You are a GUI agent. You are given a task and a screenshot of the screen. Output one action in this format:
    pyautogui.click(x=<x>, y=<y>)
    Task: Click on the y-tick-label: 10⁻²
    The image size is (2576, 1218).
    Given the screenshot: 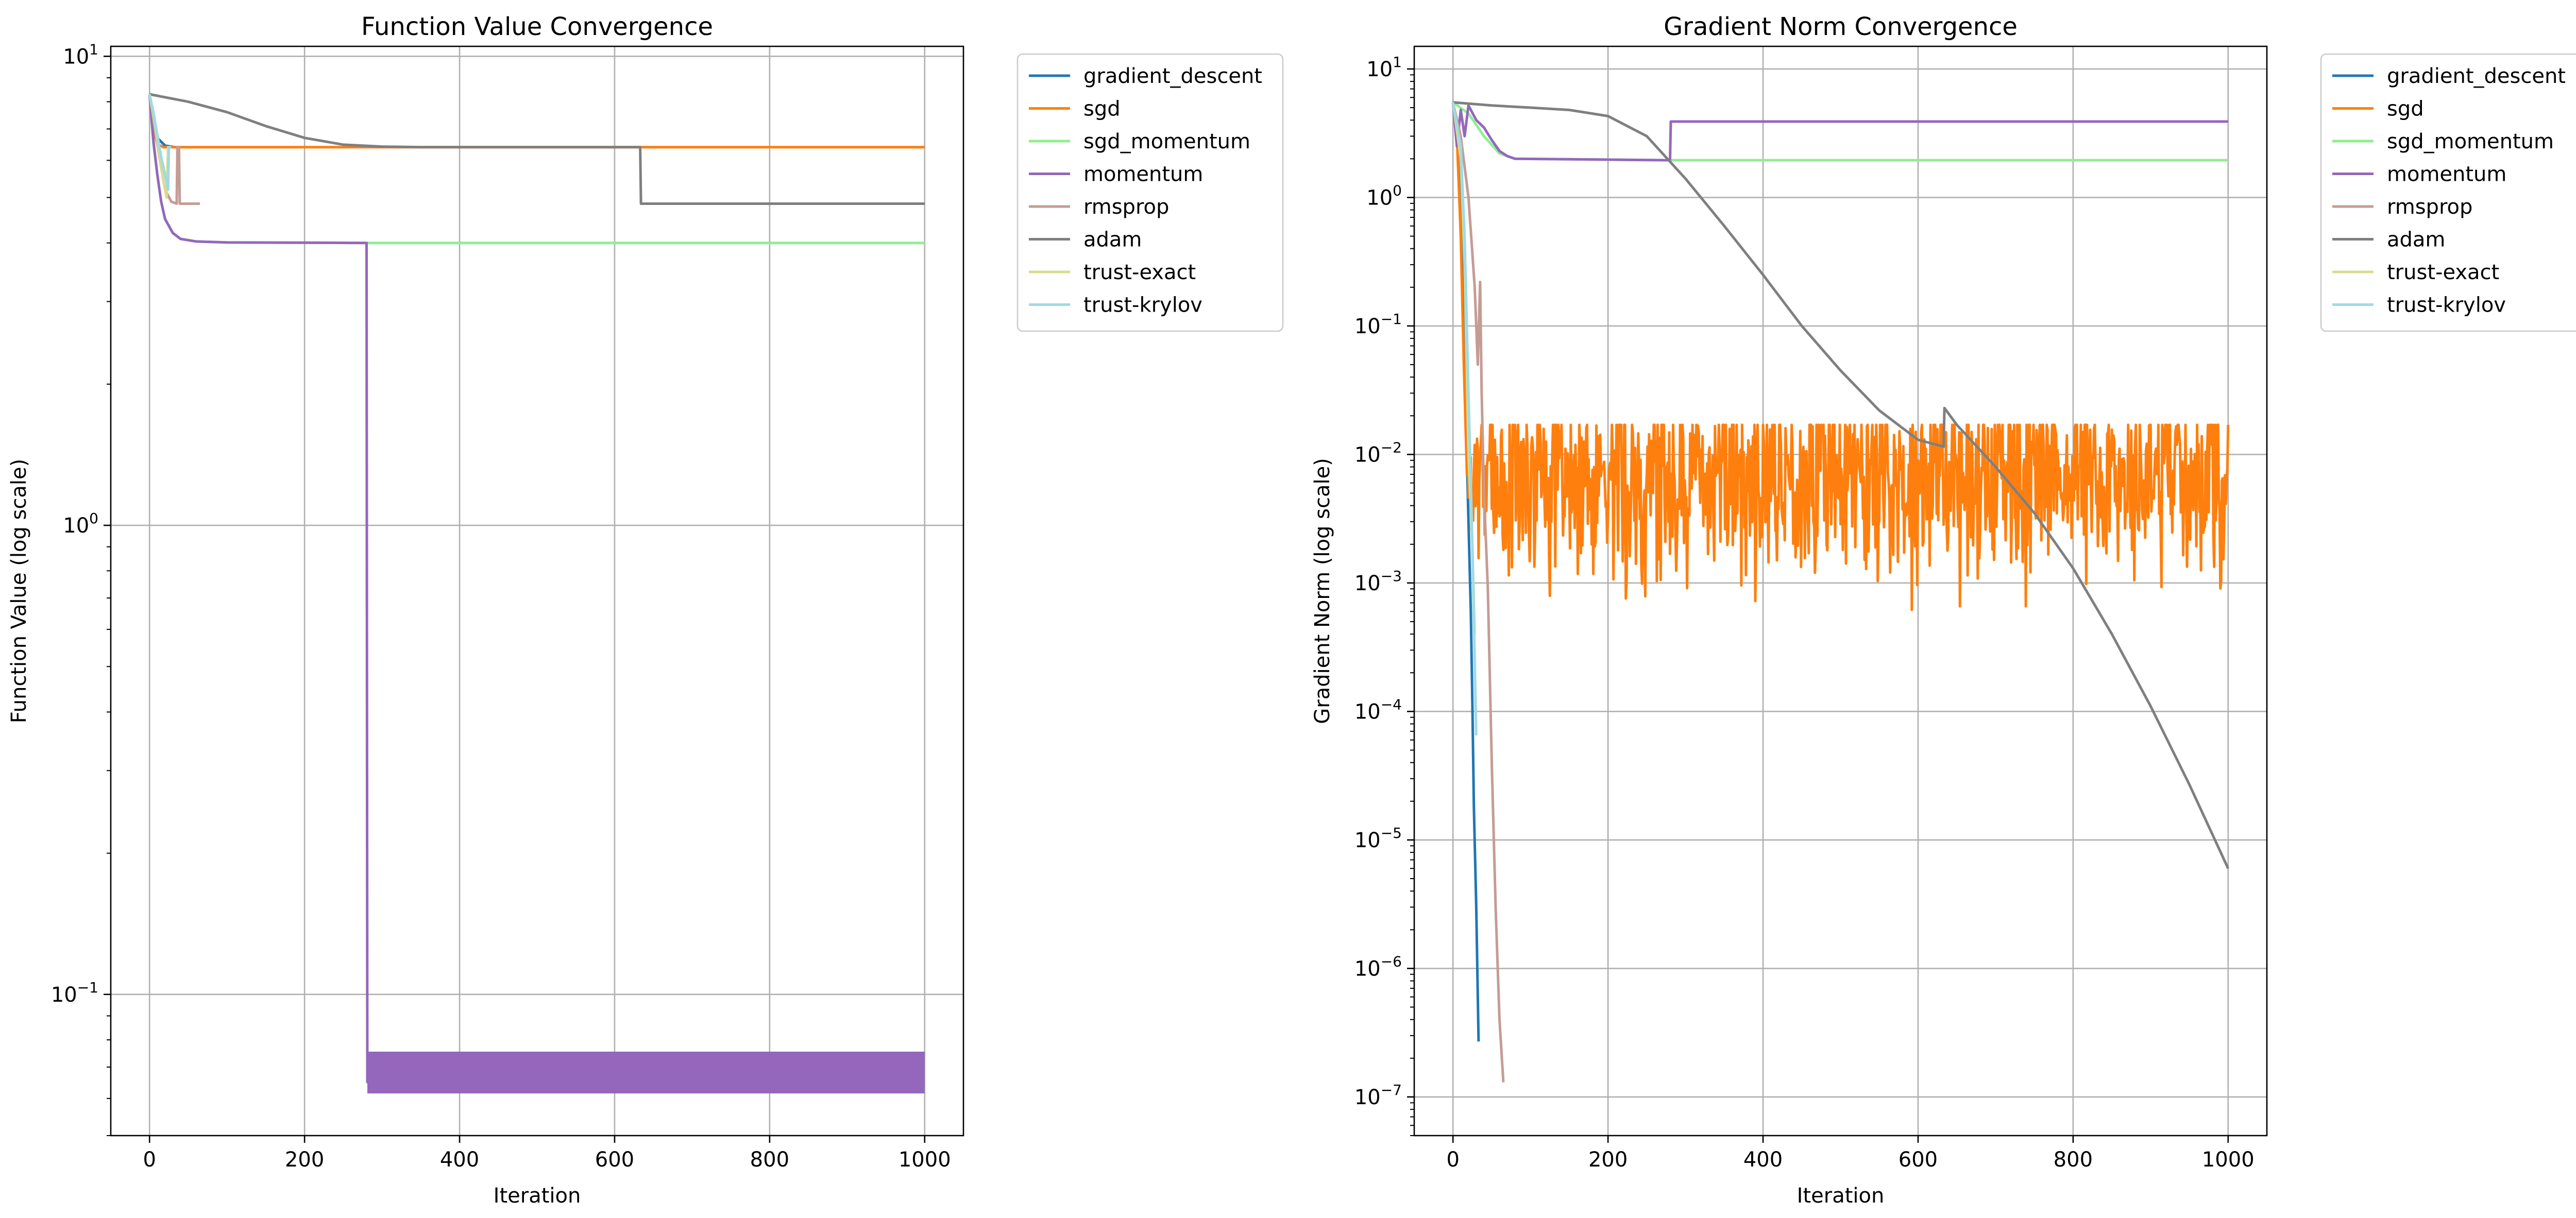 What is the action you would take?
    pyautogui.click(x=1378, y=453)
    